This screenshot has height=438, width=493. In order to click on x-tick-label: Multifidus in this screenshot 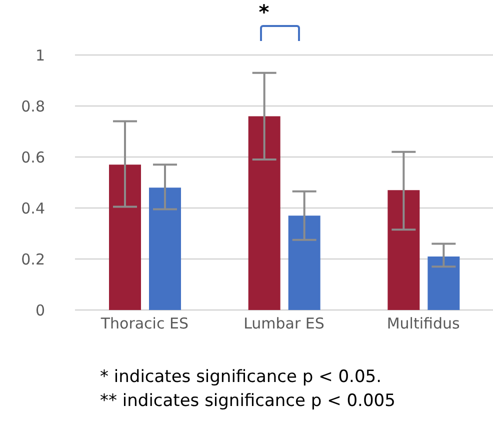, I will do `click(423, 323)`.